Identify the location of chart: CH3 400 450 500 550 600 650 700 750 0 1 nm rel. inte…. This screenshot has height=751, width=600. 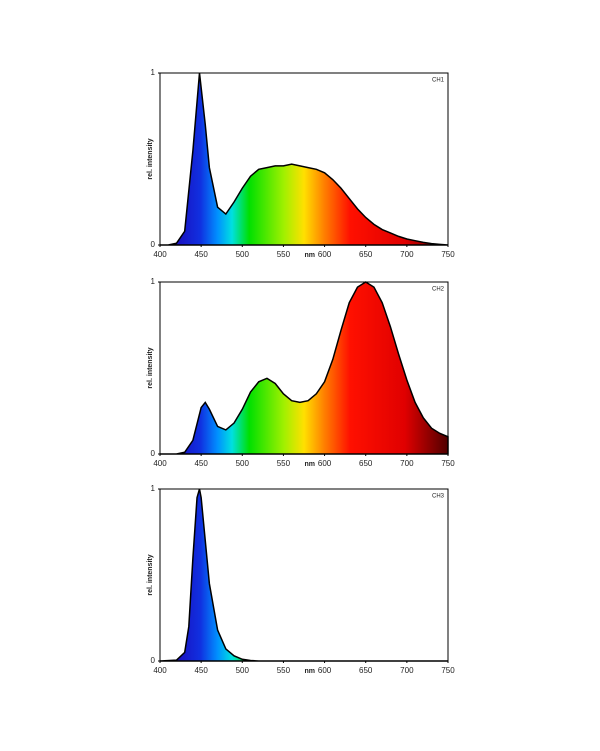
(301, 579).